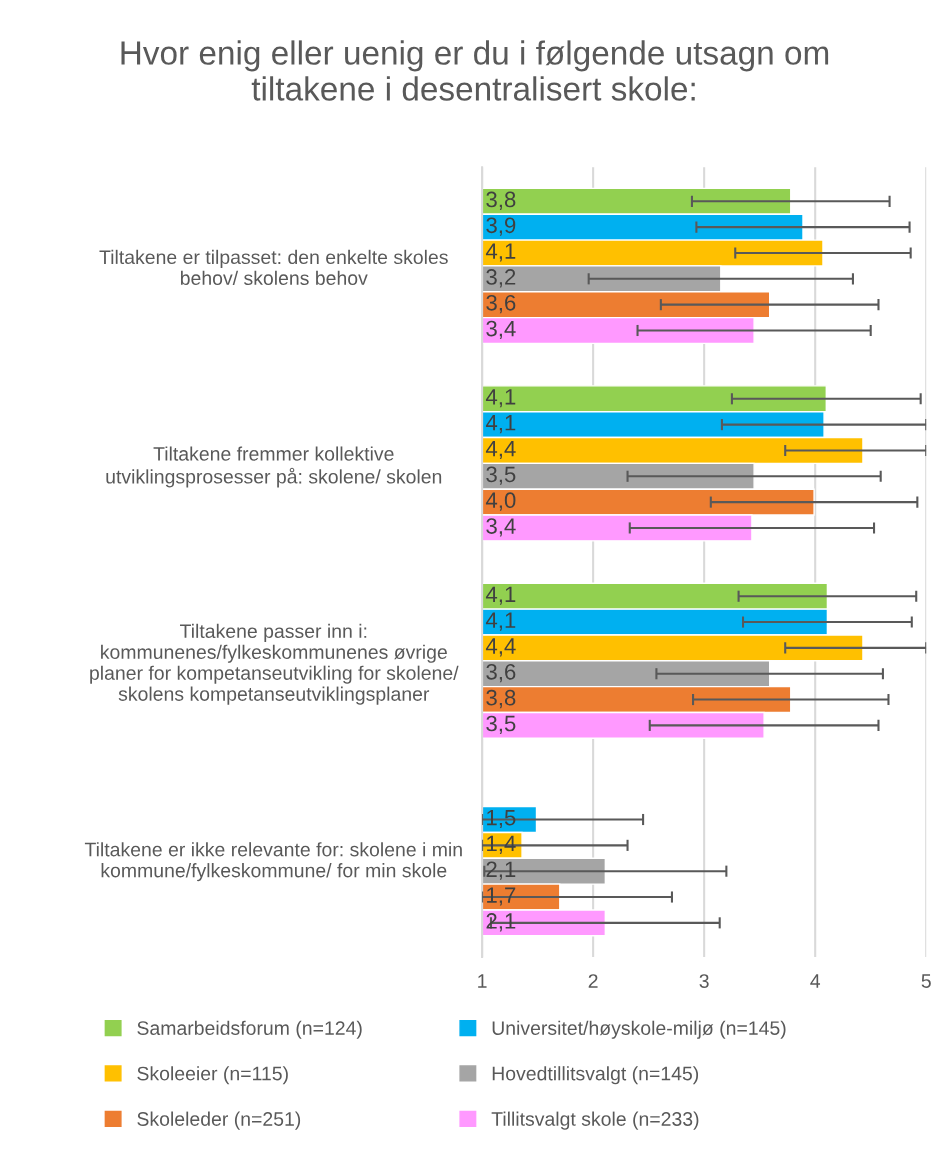 This screenshot has height=1153, width=949. Describe the element at coordinates (212, 1075) in the screenshot. I see `legend-label: Skoleeier (n=115)` at that location.